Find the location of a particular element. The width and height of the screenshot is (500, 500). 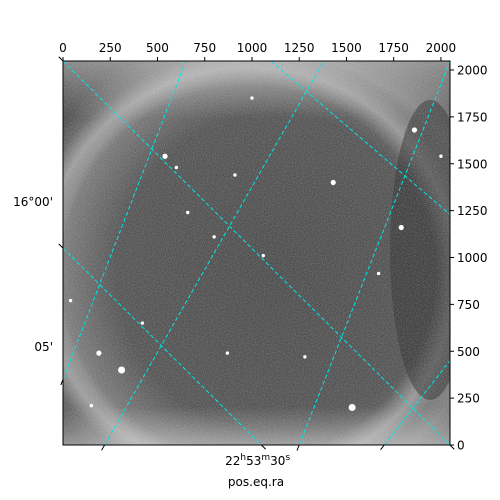

x-tick-label-1500: 1500 is located at coordinates (346, 48).